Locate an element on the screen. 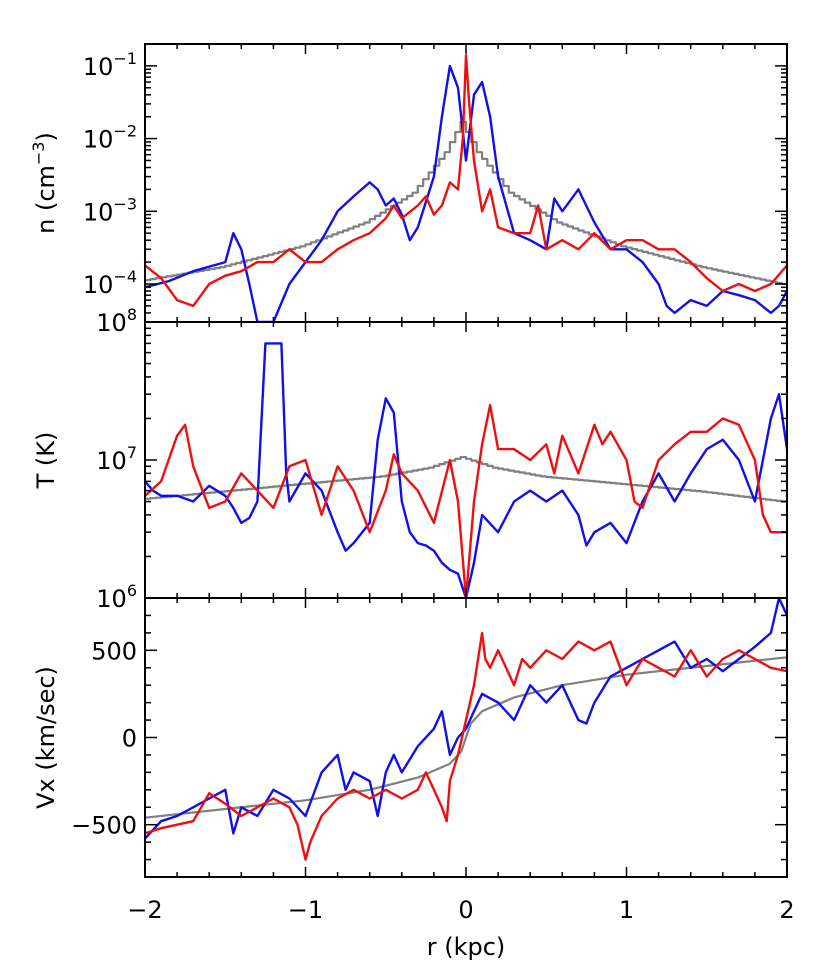 The image size is (830, 969). x-tick-labels: −2 −1 0 1 2 is located at coordinates (460, 910).